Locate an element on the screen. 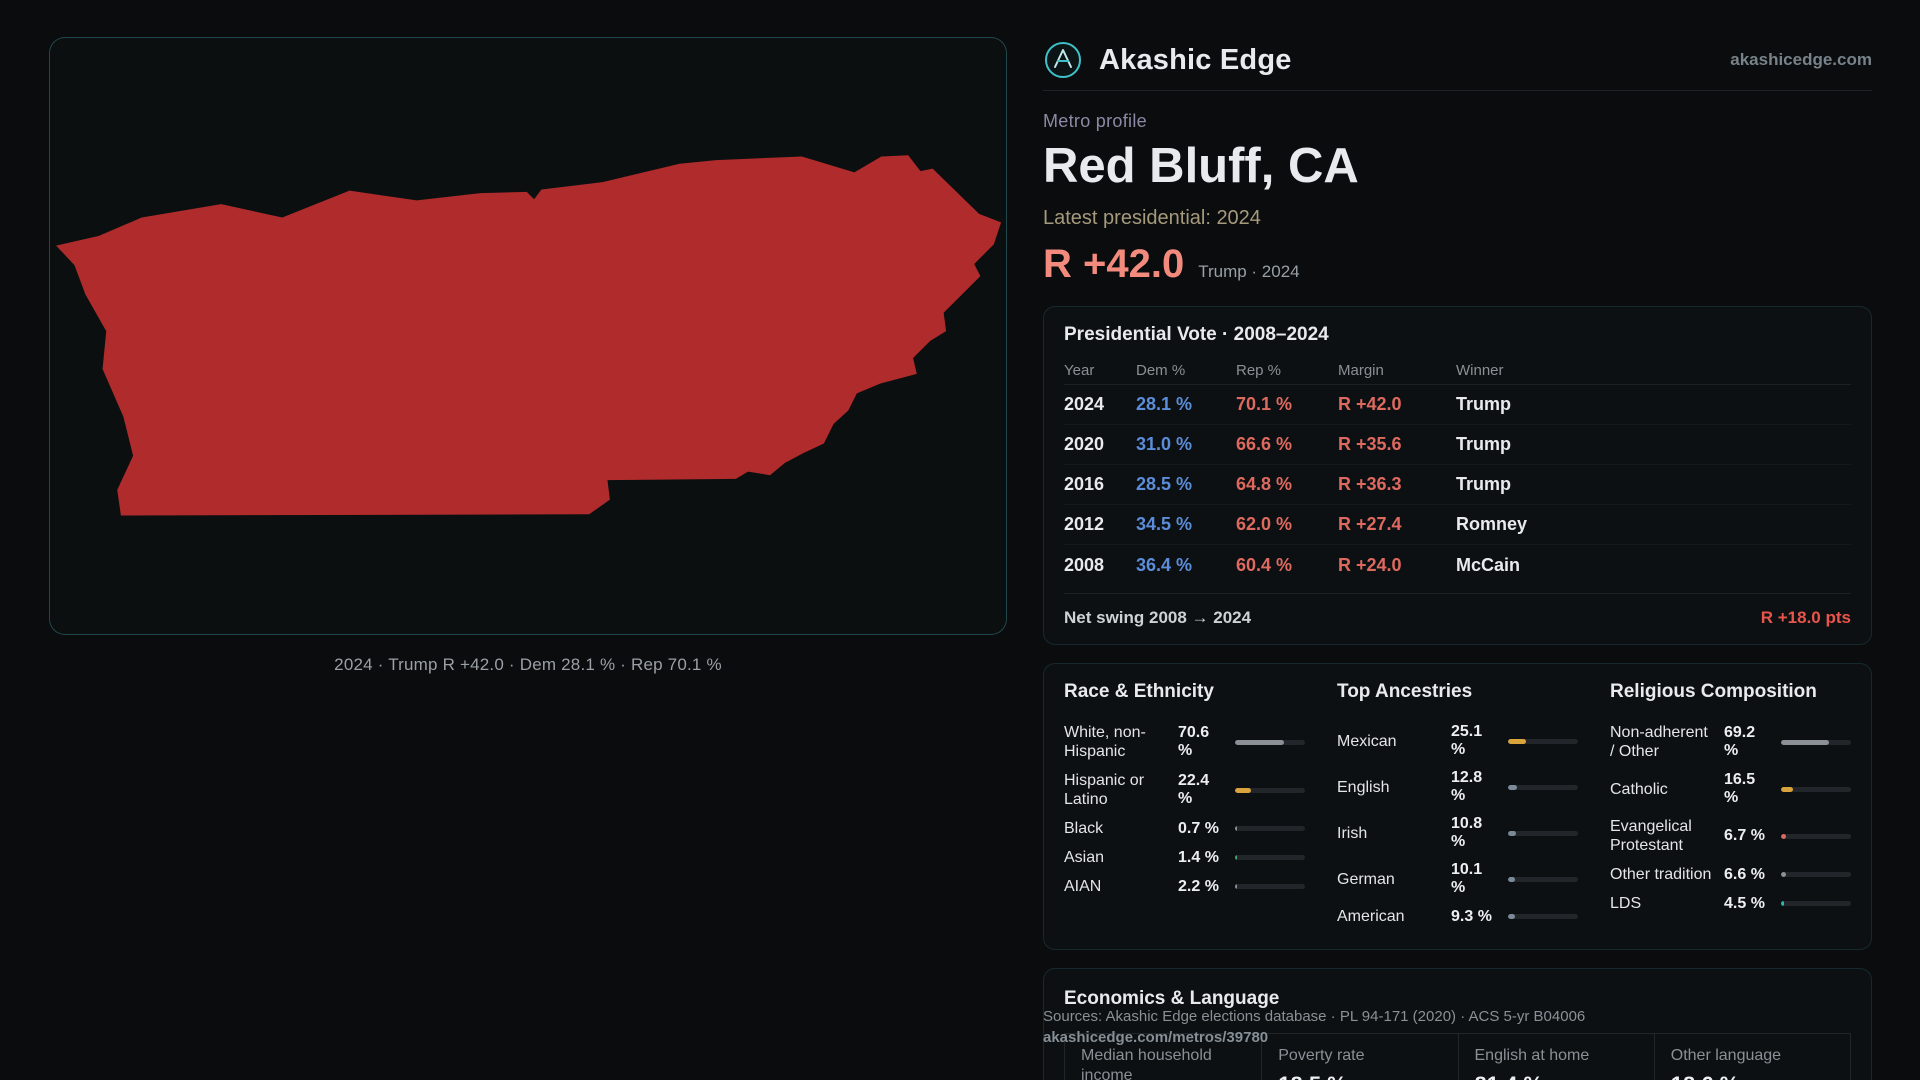 Image resolution: width=1920 pixels, height=1080 pixels. list-item: Non-adherent / Other 69.2 % is located at coordinates (1730, 742).